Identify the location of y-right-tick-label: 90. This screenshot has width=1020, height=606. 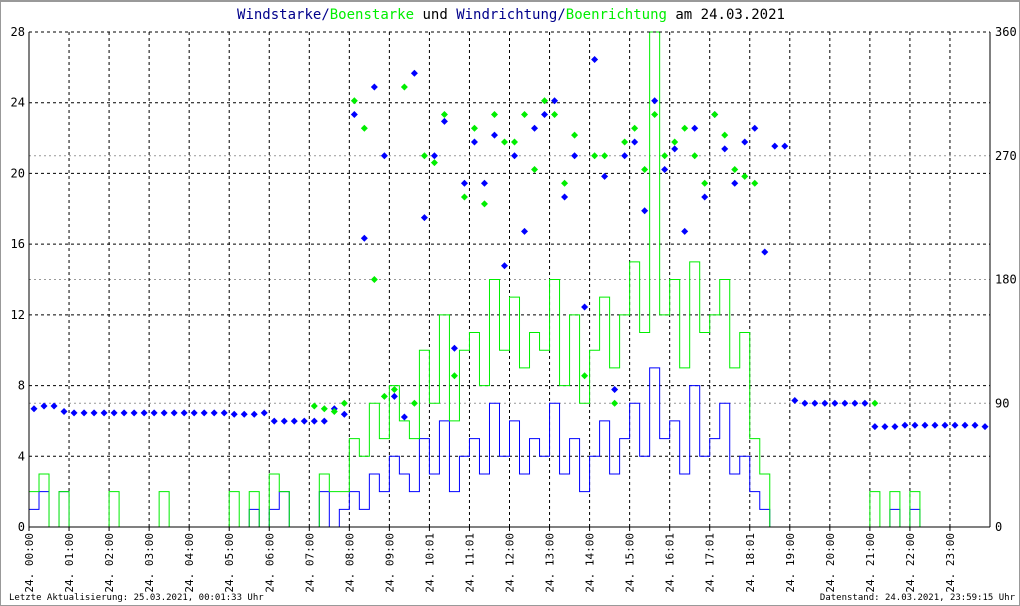
(1002, 403).